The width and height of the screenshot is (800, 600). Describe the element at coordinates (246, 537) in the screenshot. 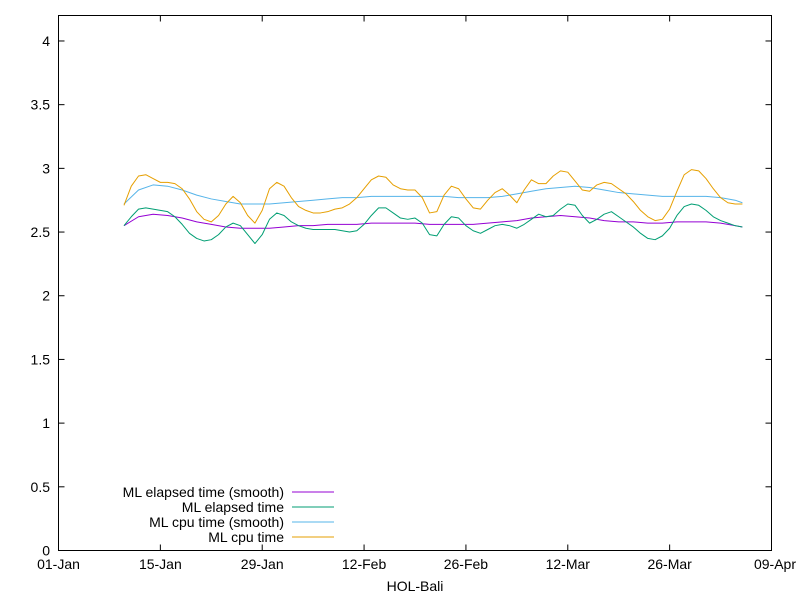

I see `legend-entry-label: ML cpu time` at that location.